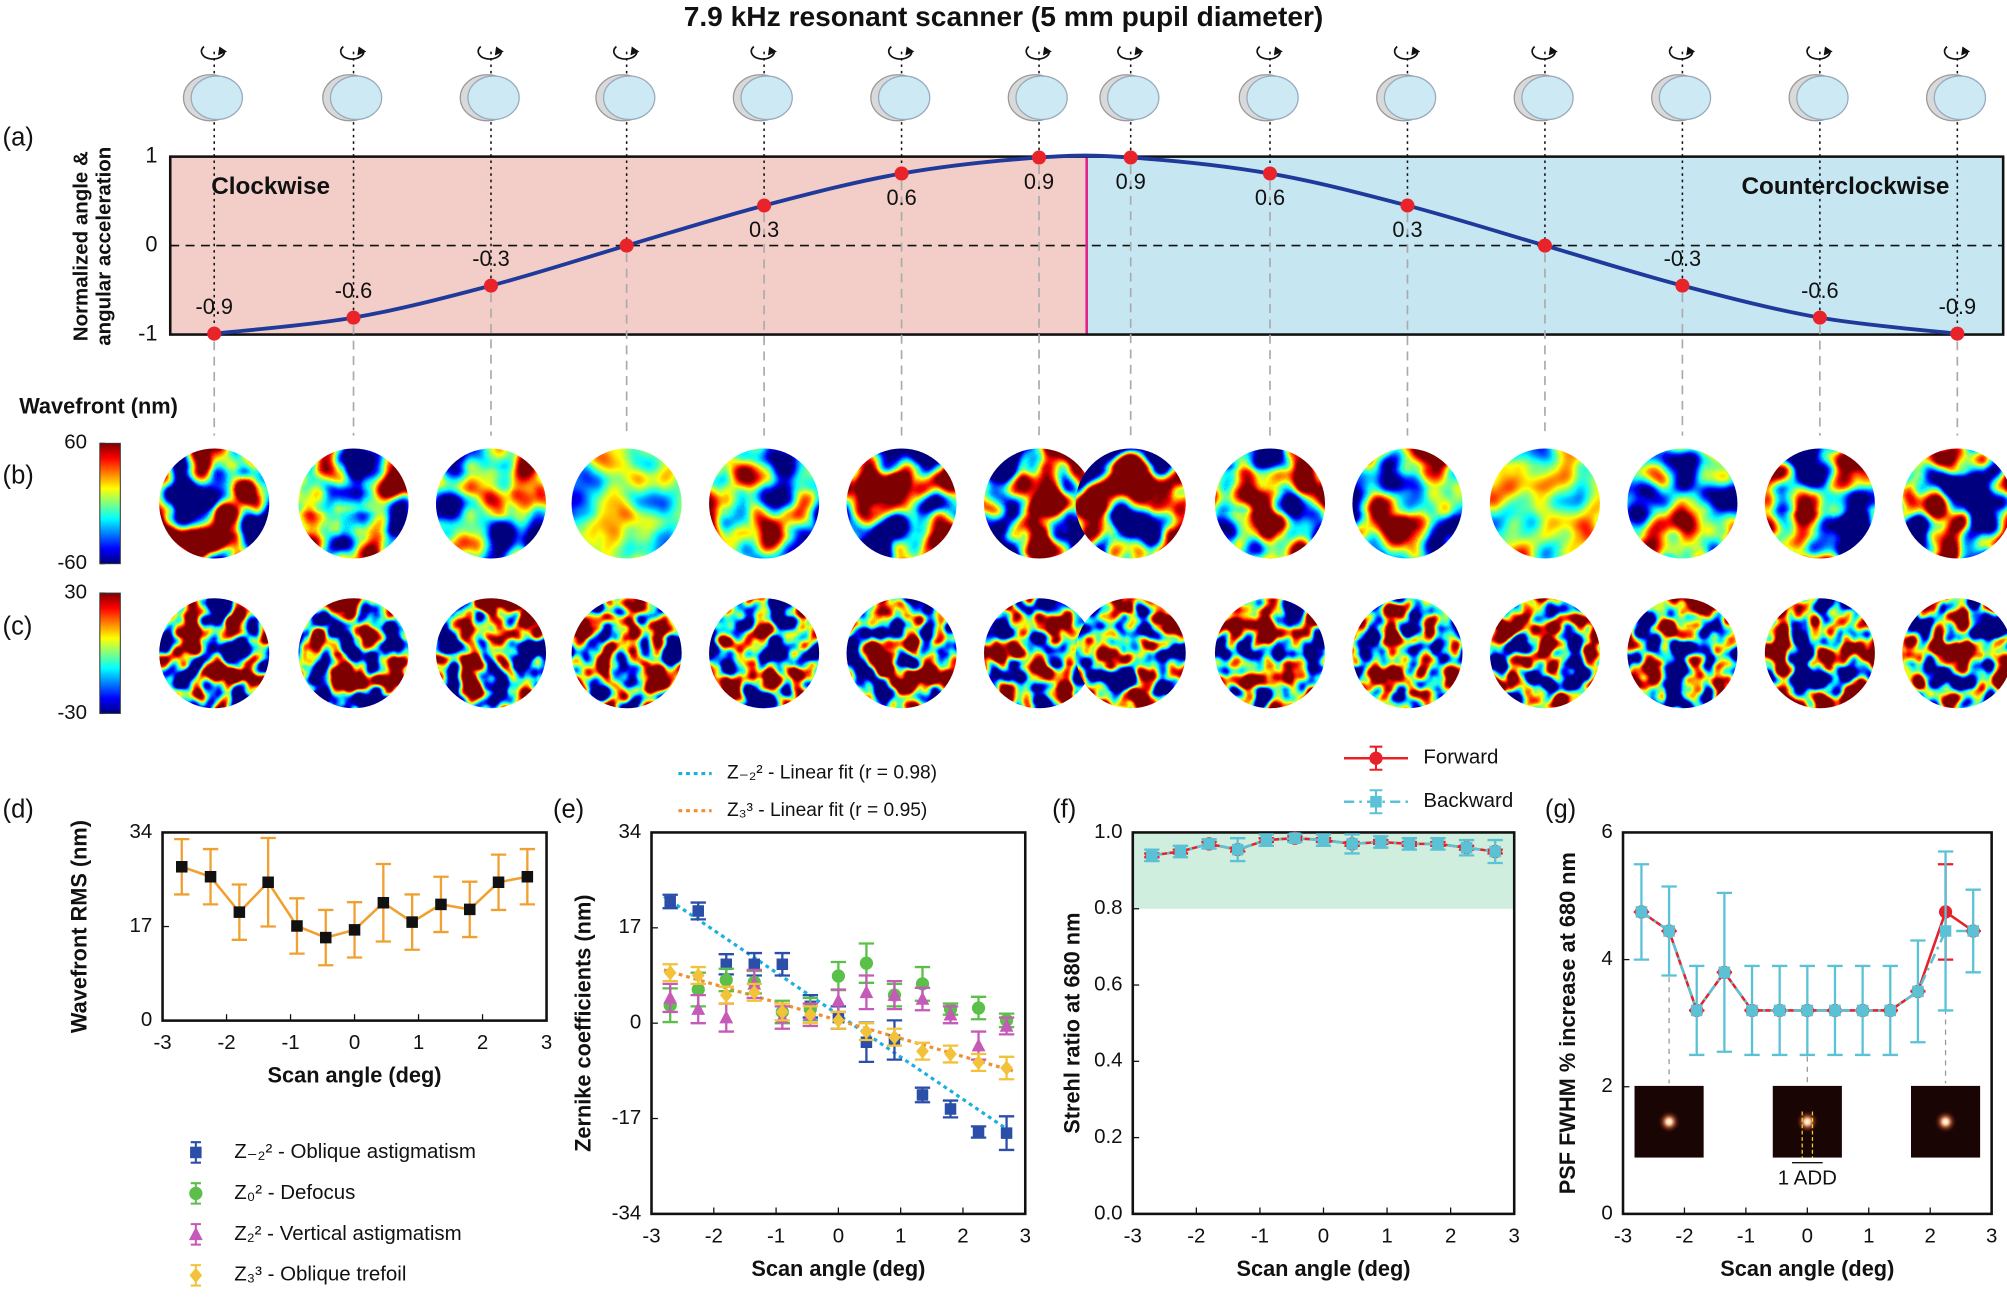  Describe the element at coordinates (1468, 800) in the screenshot. I see `legend-label: Backward` at that location.